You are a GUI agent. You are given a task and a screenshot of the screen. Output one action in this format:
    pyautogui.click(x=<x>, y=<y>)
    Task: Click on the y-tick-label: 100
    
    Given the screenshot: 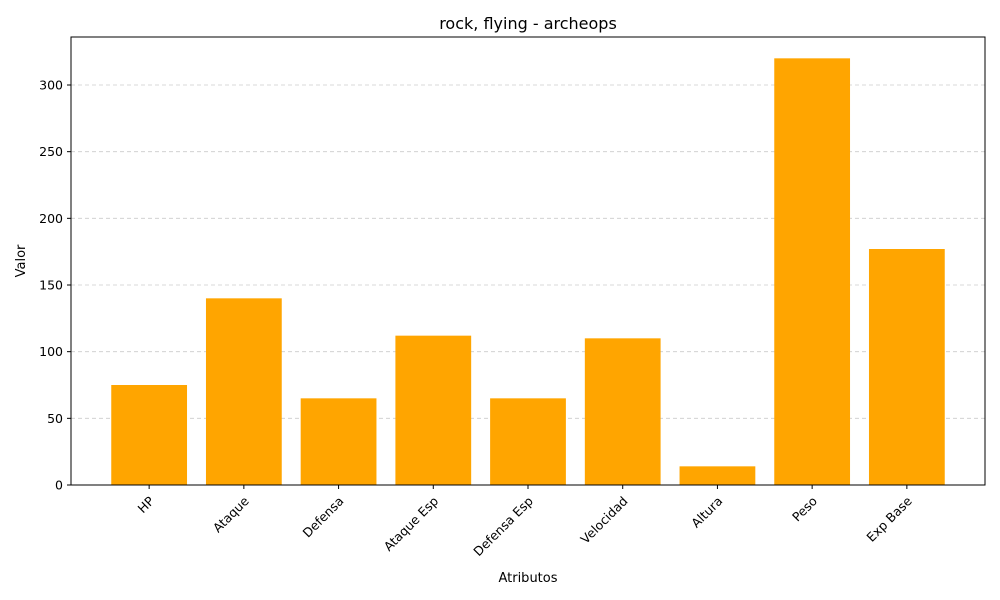 What is the action you would take?
    pyautogui.click(x=51, y=351)
    